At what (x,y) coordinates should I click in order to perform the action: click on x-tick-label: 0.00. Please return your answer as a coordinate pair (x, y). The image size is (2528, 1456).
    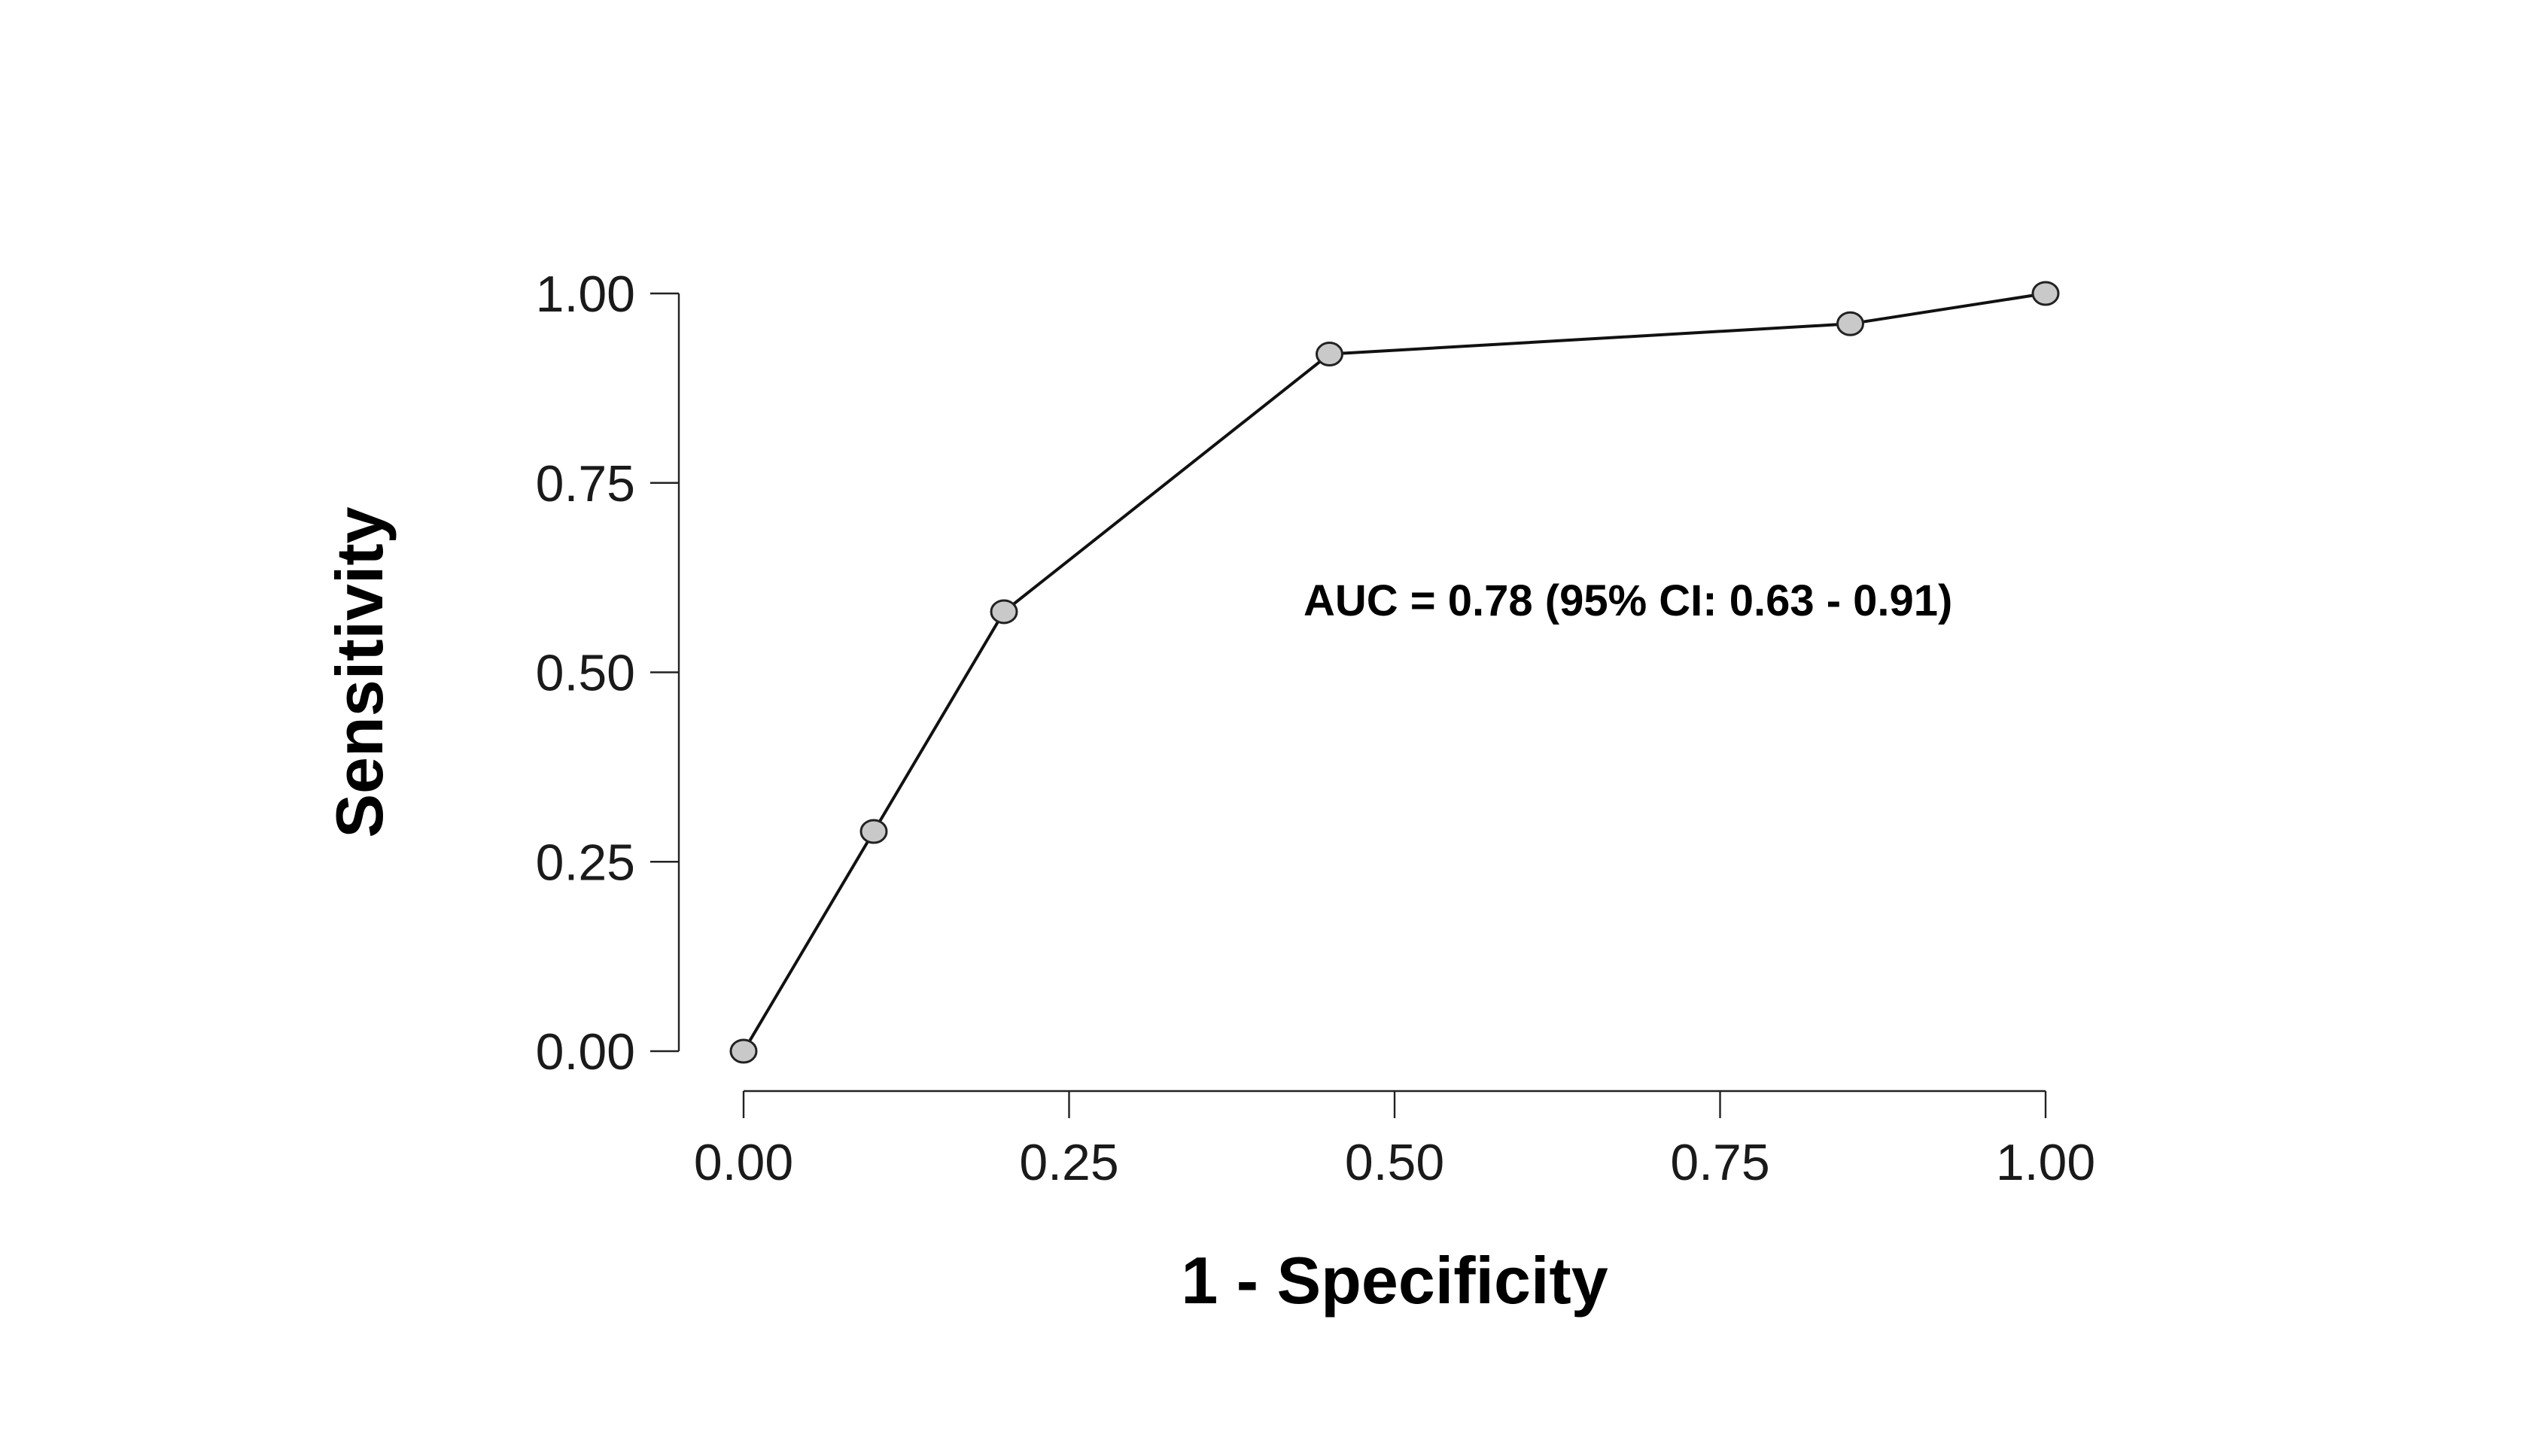
    Looking at the image, I should click on (743, 1162).